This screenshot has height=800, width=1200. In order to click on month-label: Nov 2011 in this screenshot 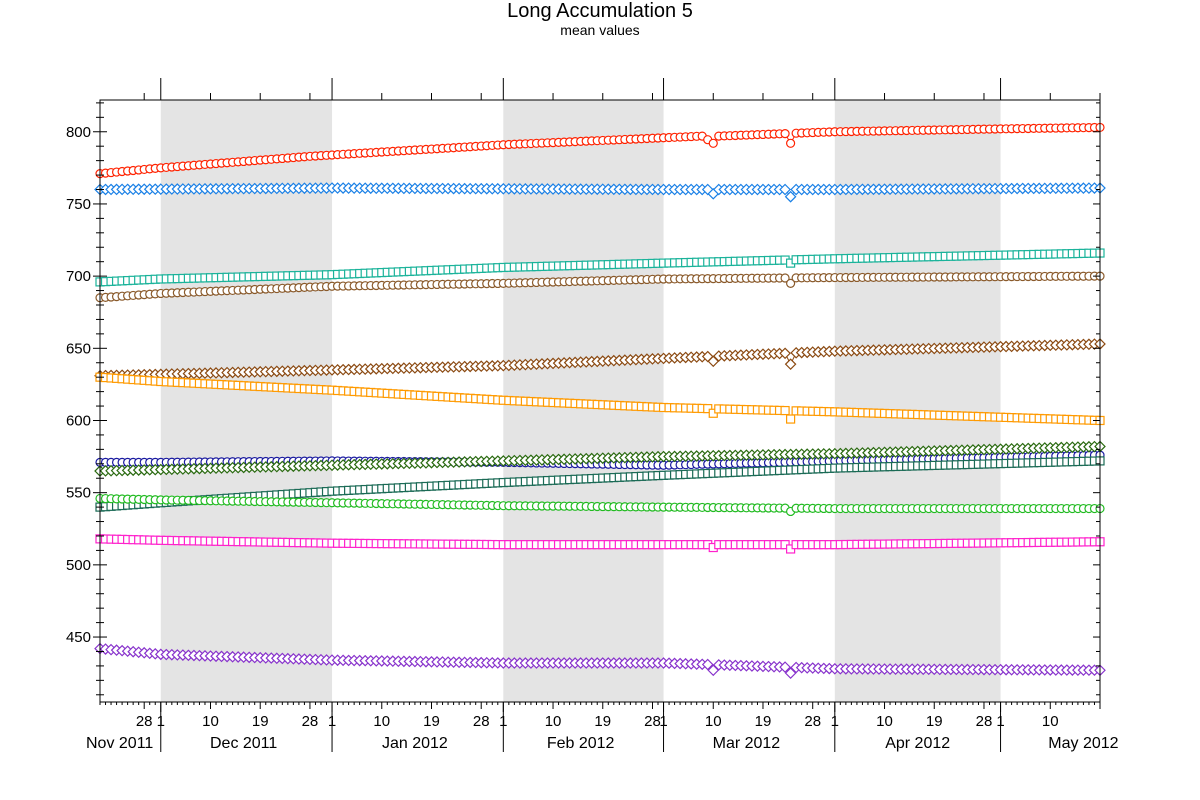, I will do `click(119, 743)`.